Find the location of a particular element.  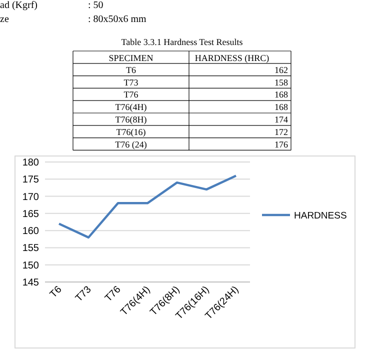

text: ze is located at coordinates (5, 19).